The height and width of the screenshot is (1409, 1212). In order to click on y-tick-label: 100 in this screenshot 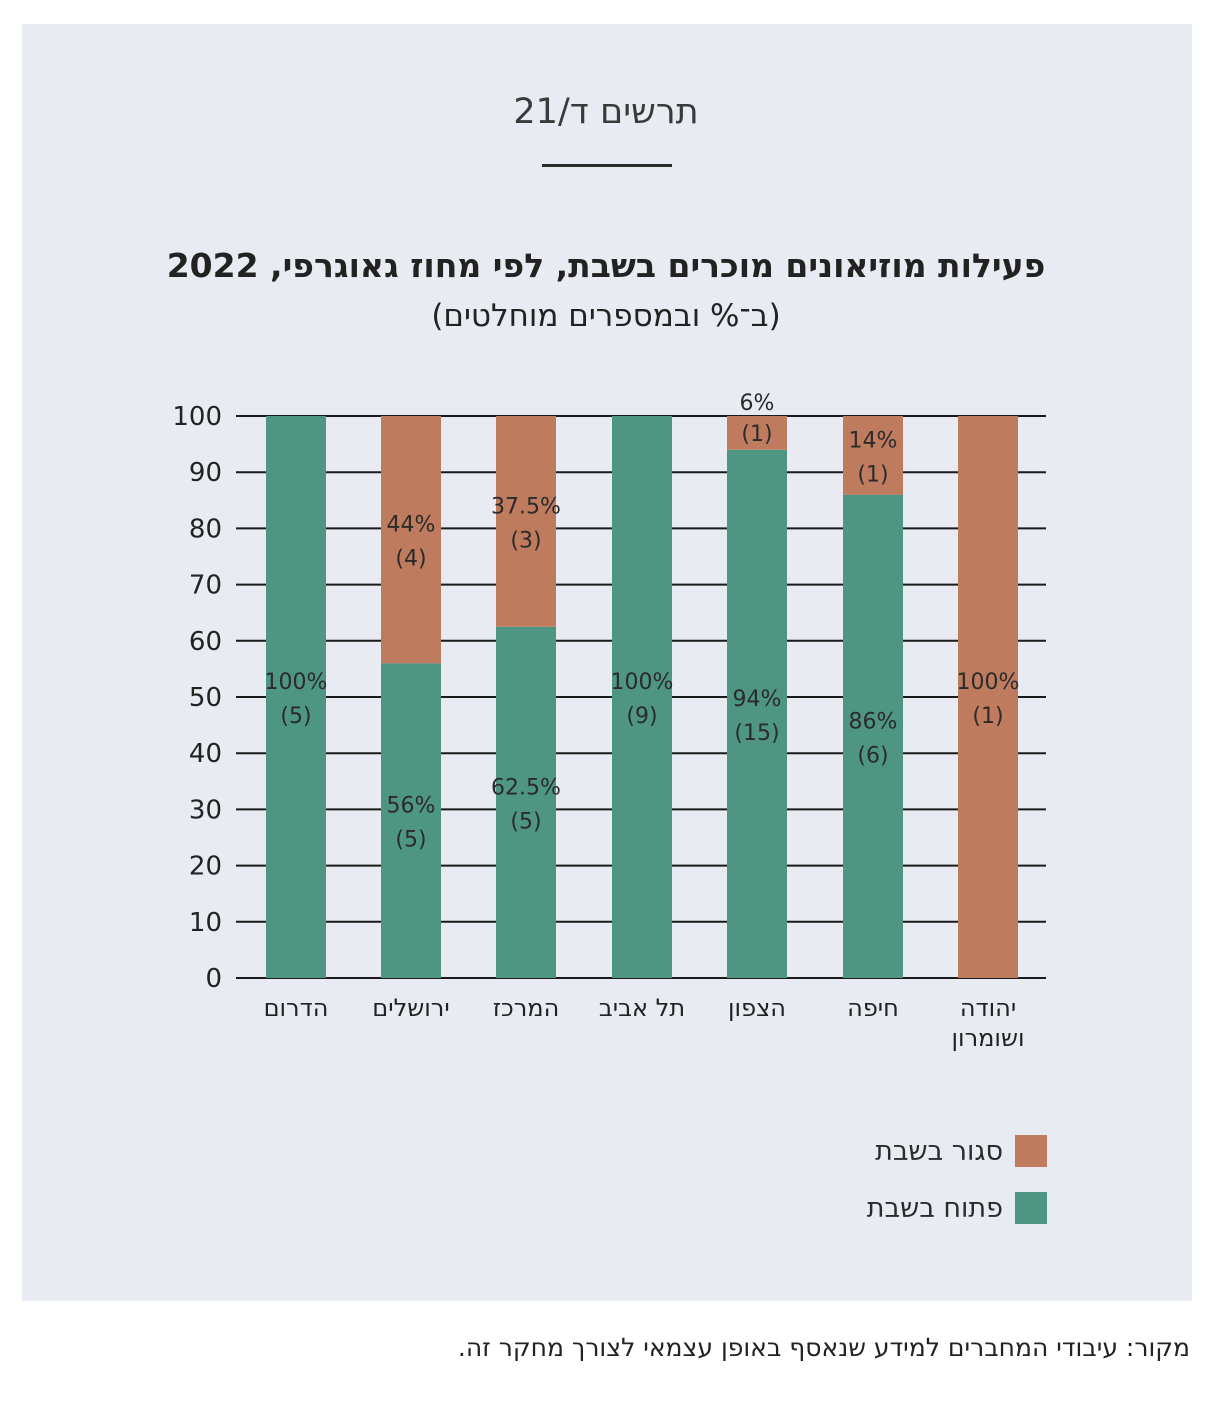, I will do `click(197, 417)`.